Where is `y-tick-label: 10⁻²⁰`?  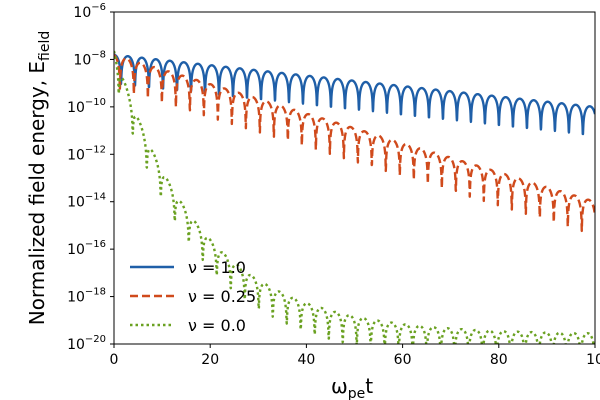 y-tick-label: 10⁻²⁰ is located at coordinates (86, 343).